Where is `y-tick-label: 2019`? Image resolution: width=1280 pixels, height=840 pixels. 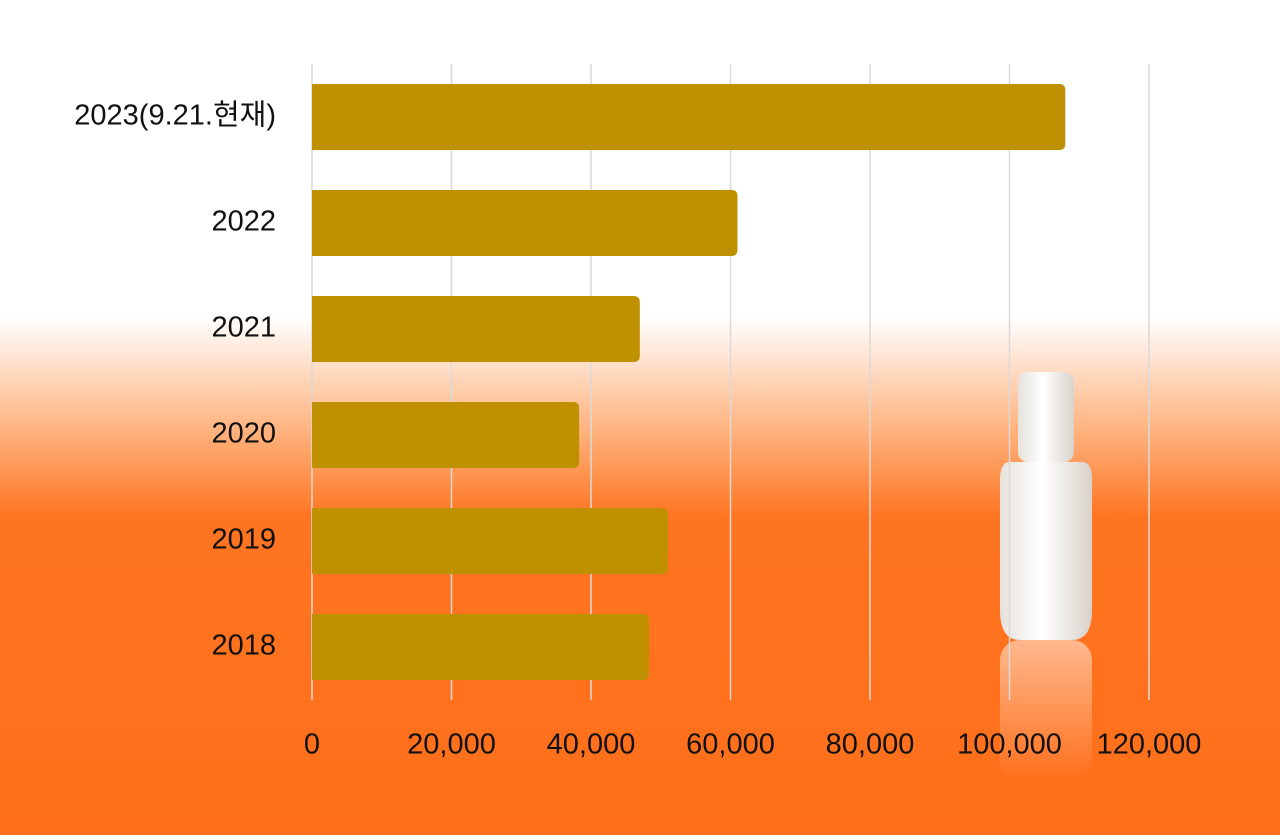
y-tick-label: 2019 is located at coordinates (243, 540).